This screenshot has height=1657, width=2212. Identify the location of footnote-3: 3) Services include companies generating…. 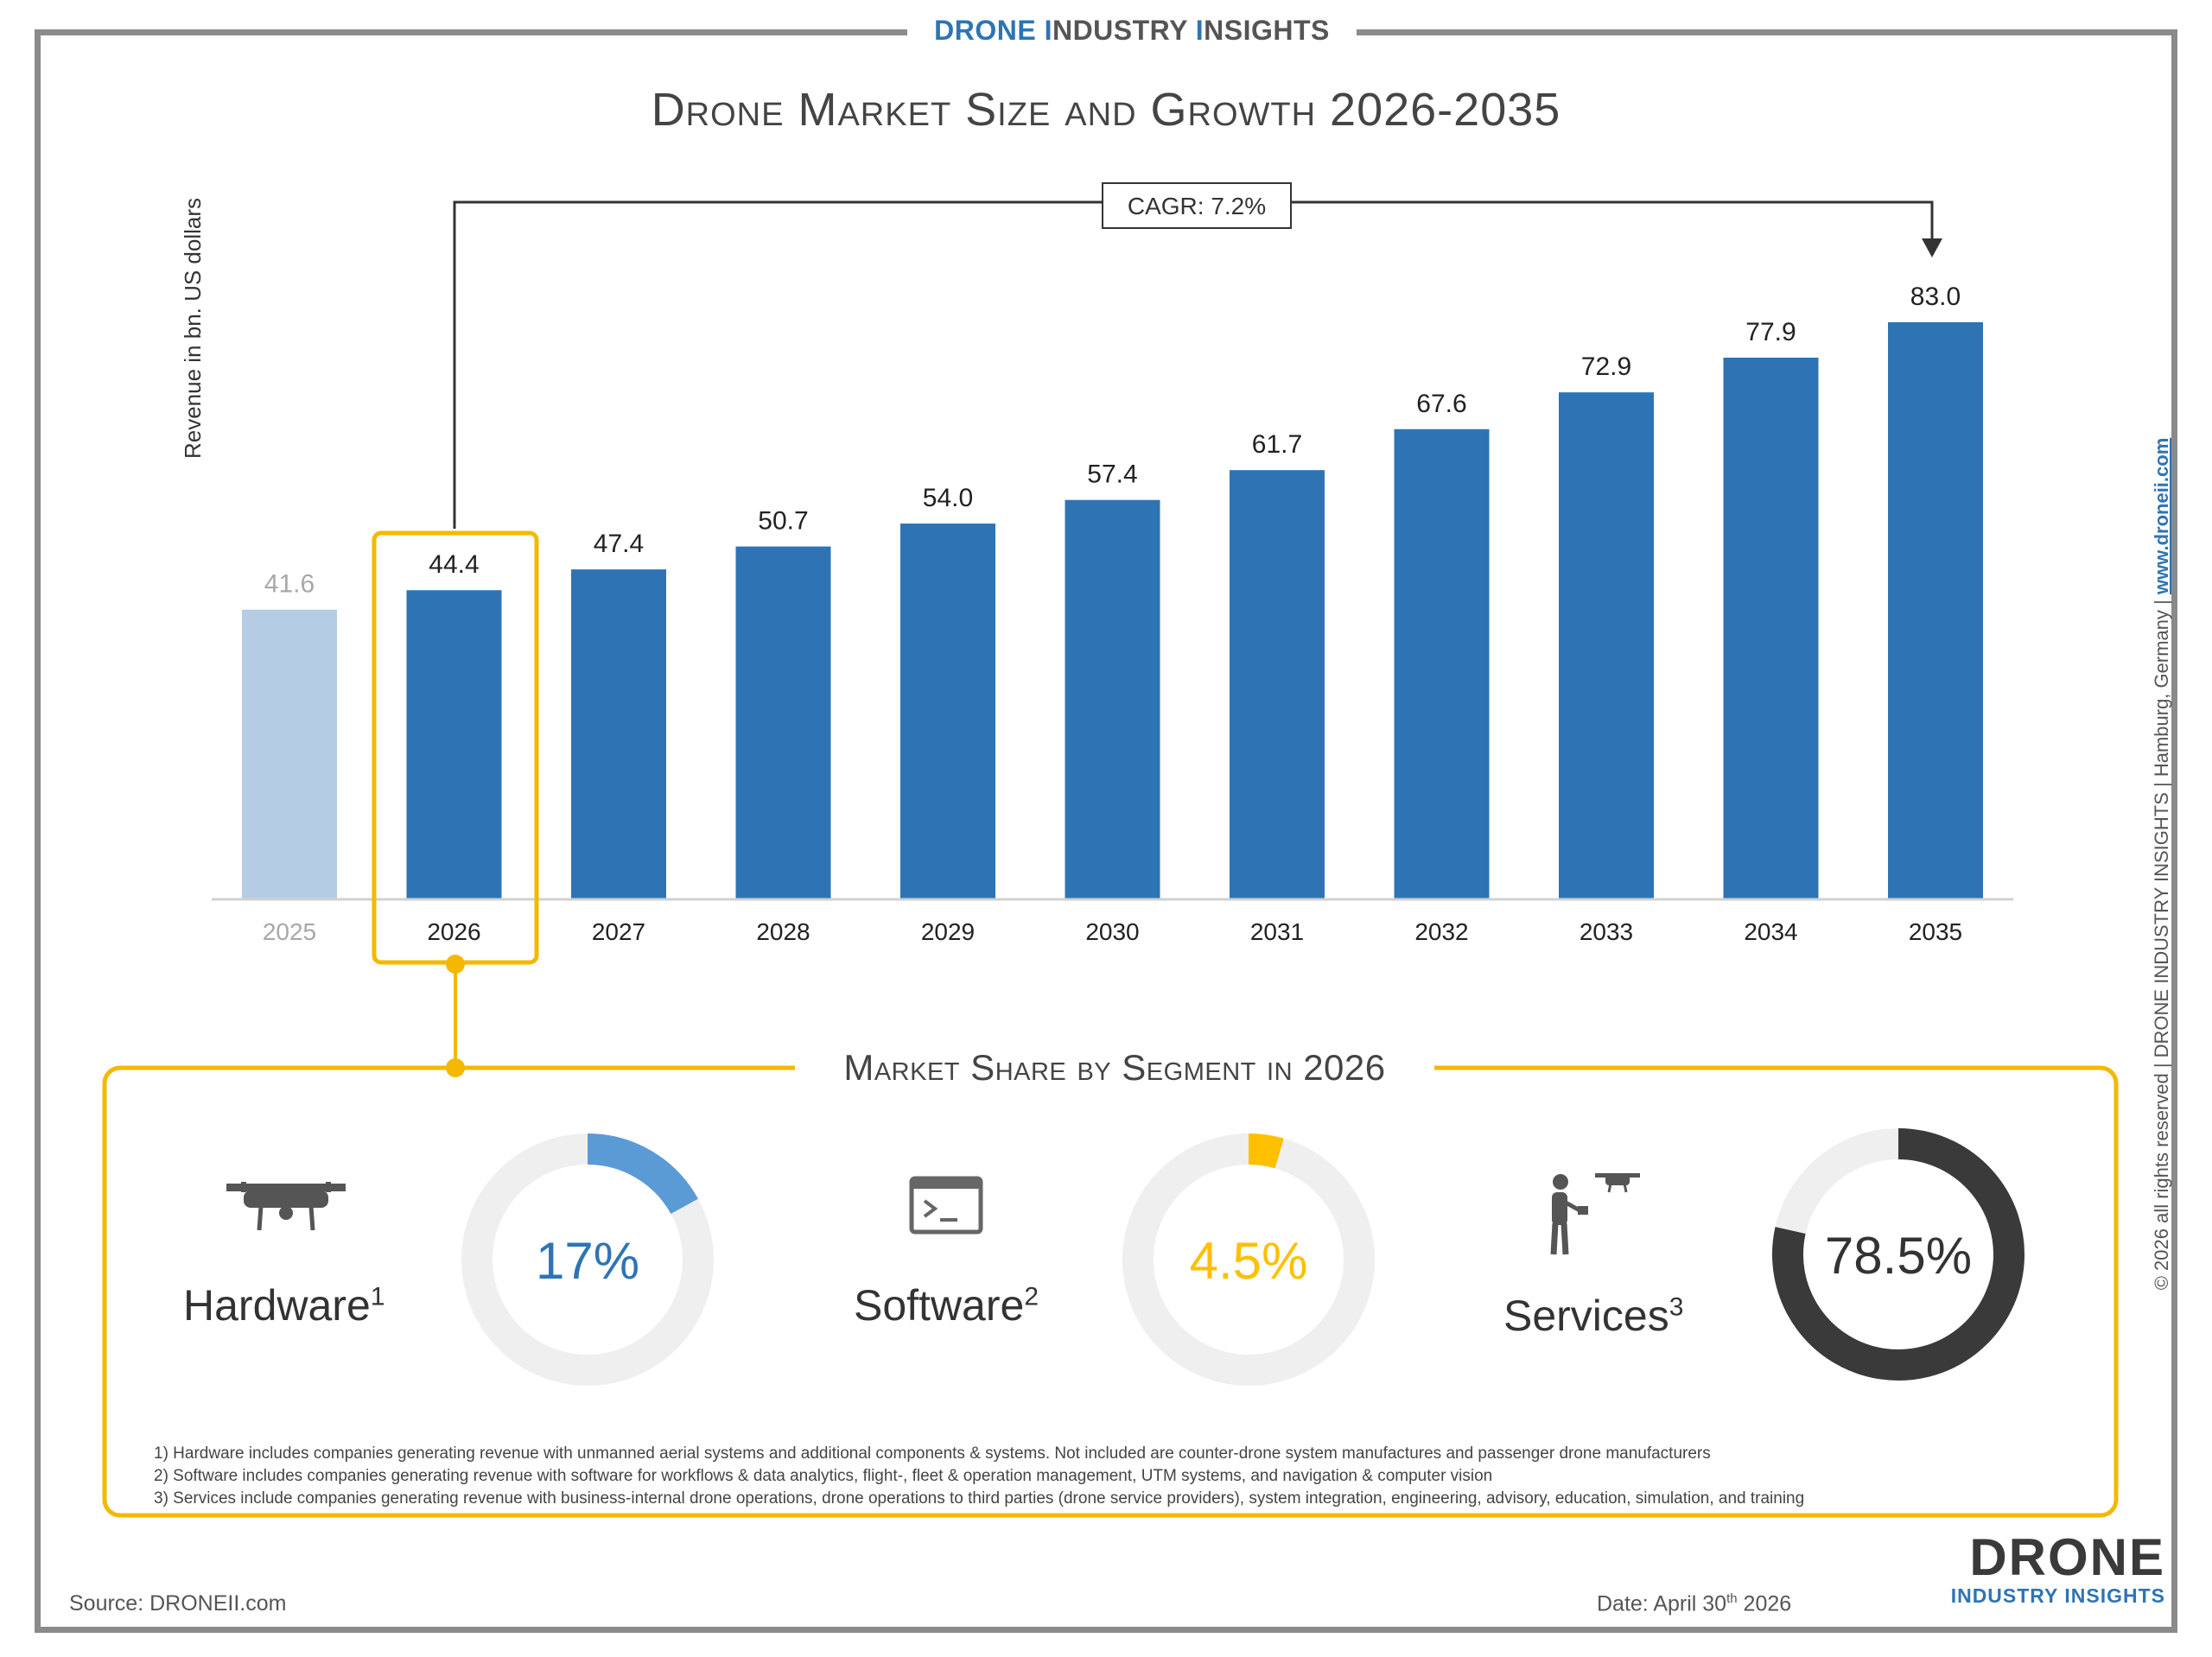
(979, 1498).